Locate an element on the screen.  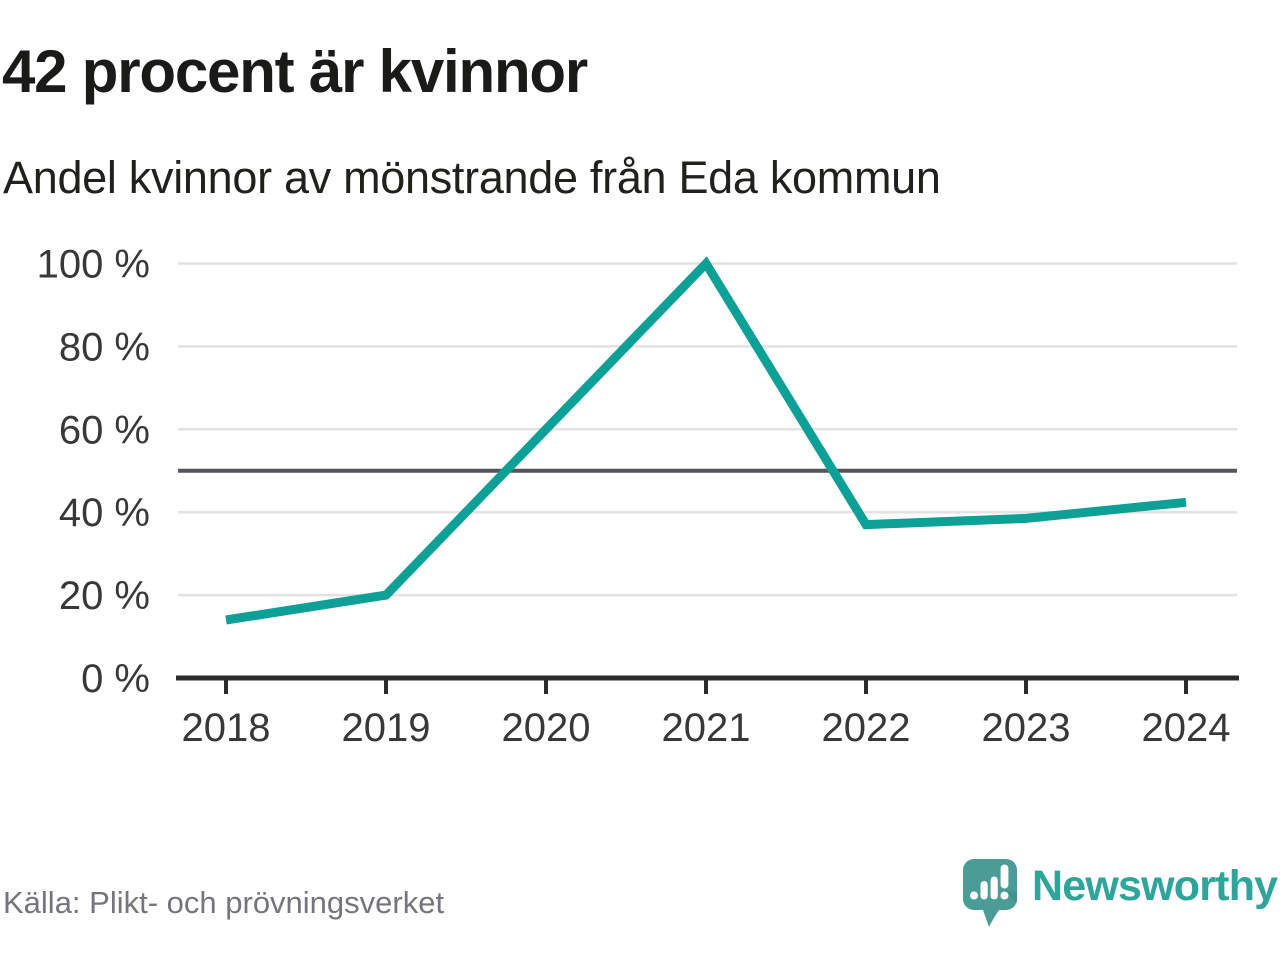
bar-chart-glyph is located at coordinates (984, 888).